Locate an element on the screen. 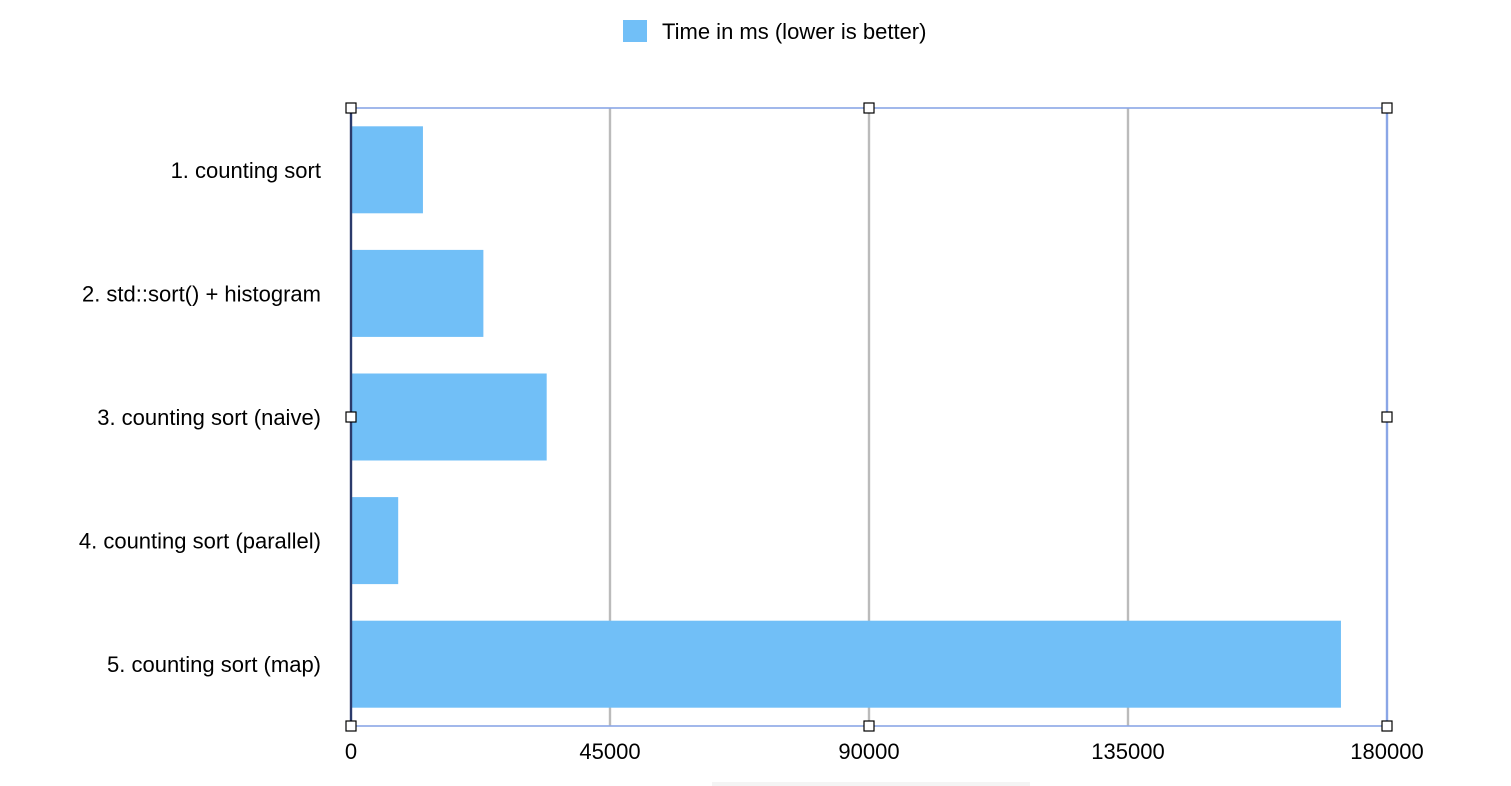 Image resolution: width=1511 pixels, height=786 pixels. legend: Time in ms (lower is better) is located at coordinates (774, 31).